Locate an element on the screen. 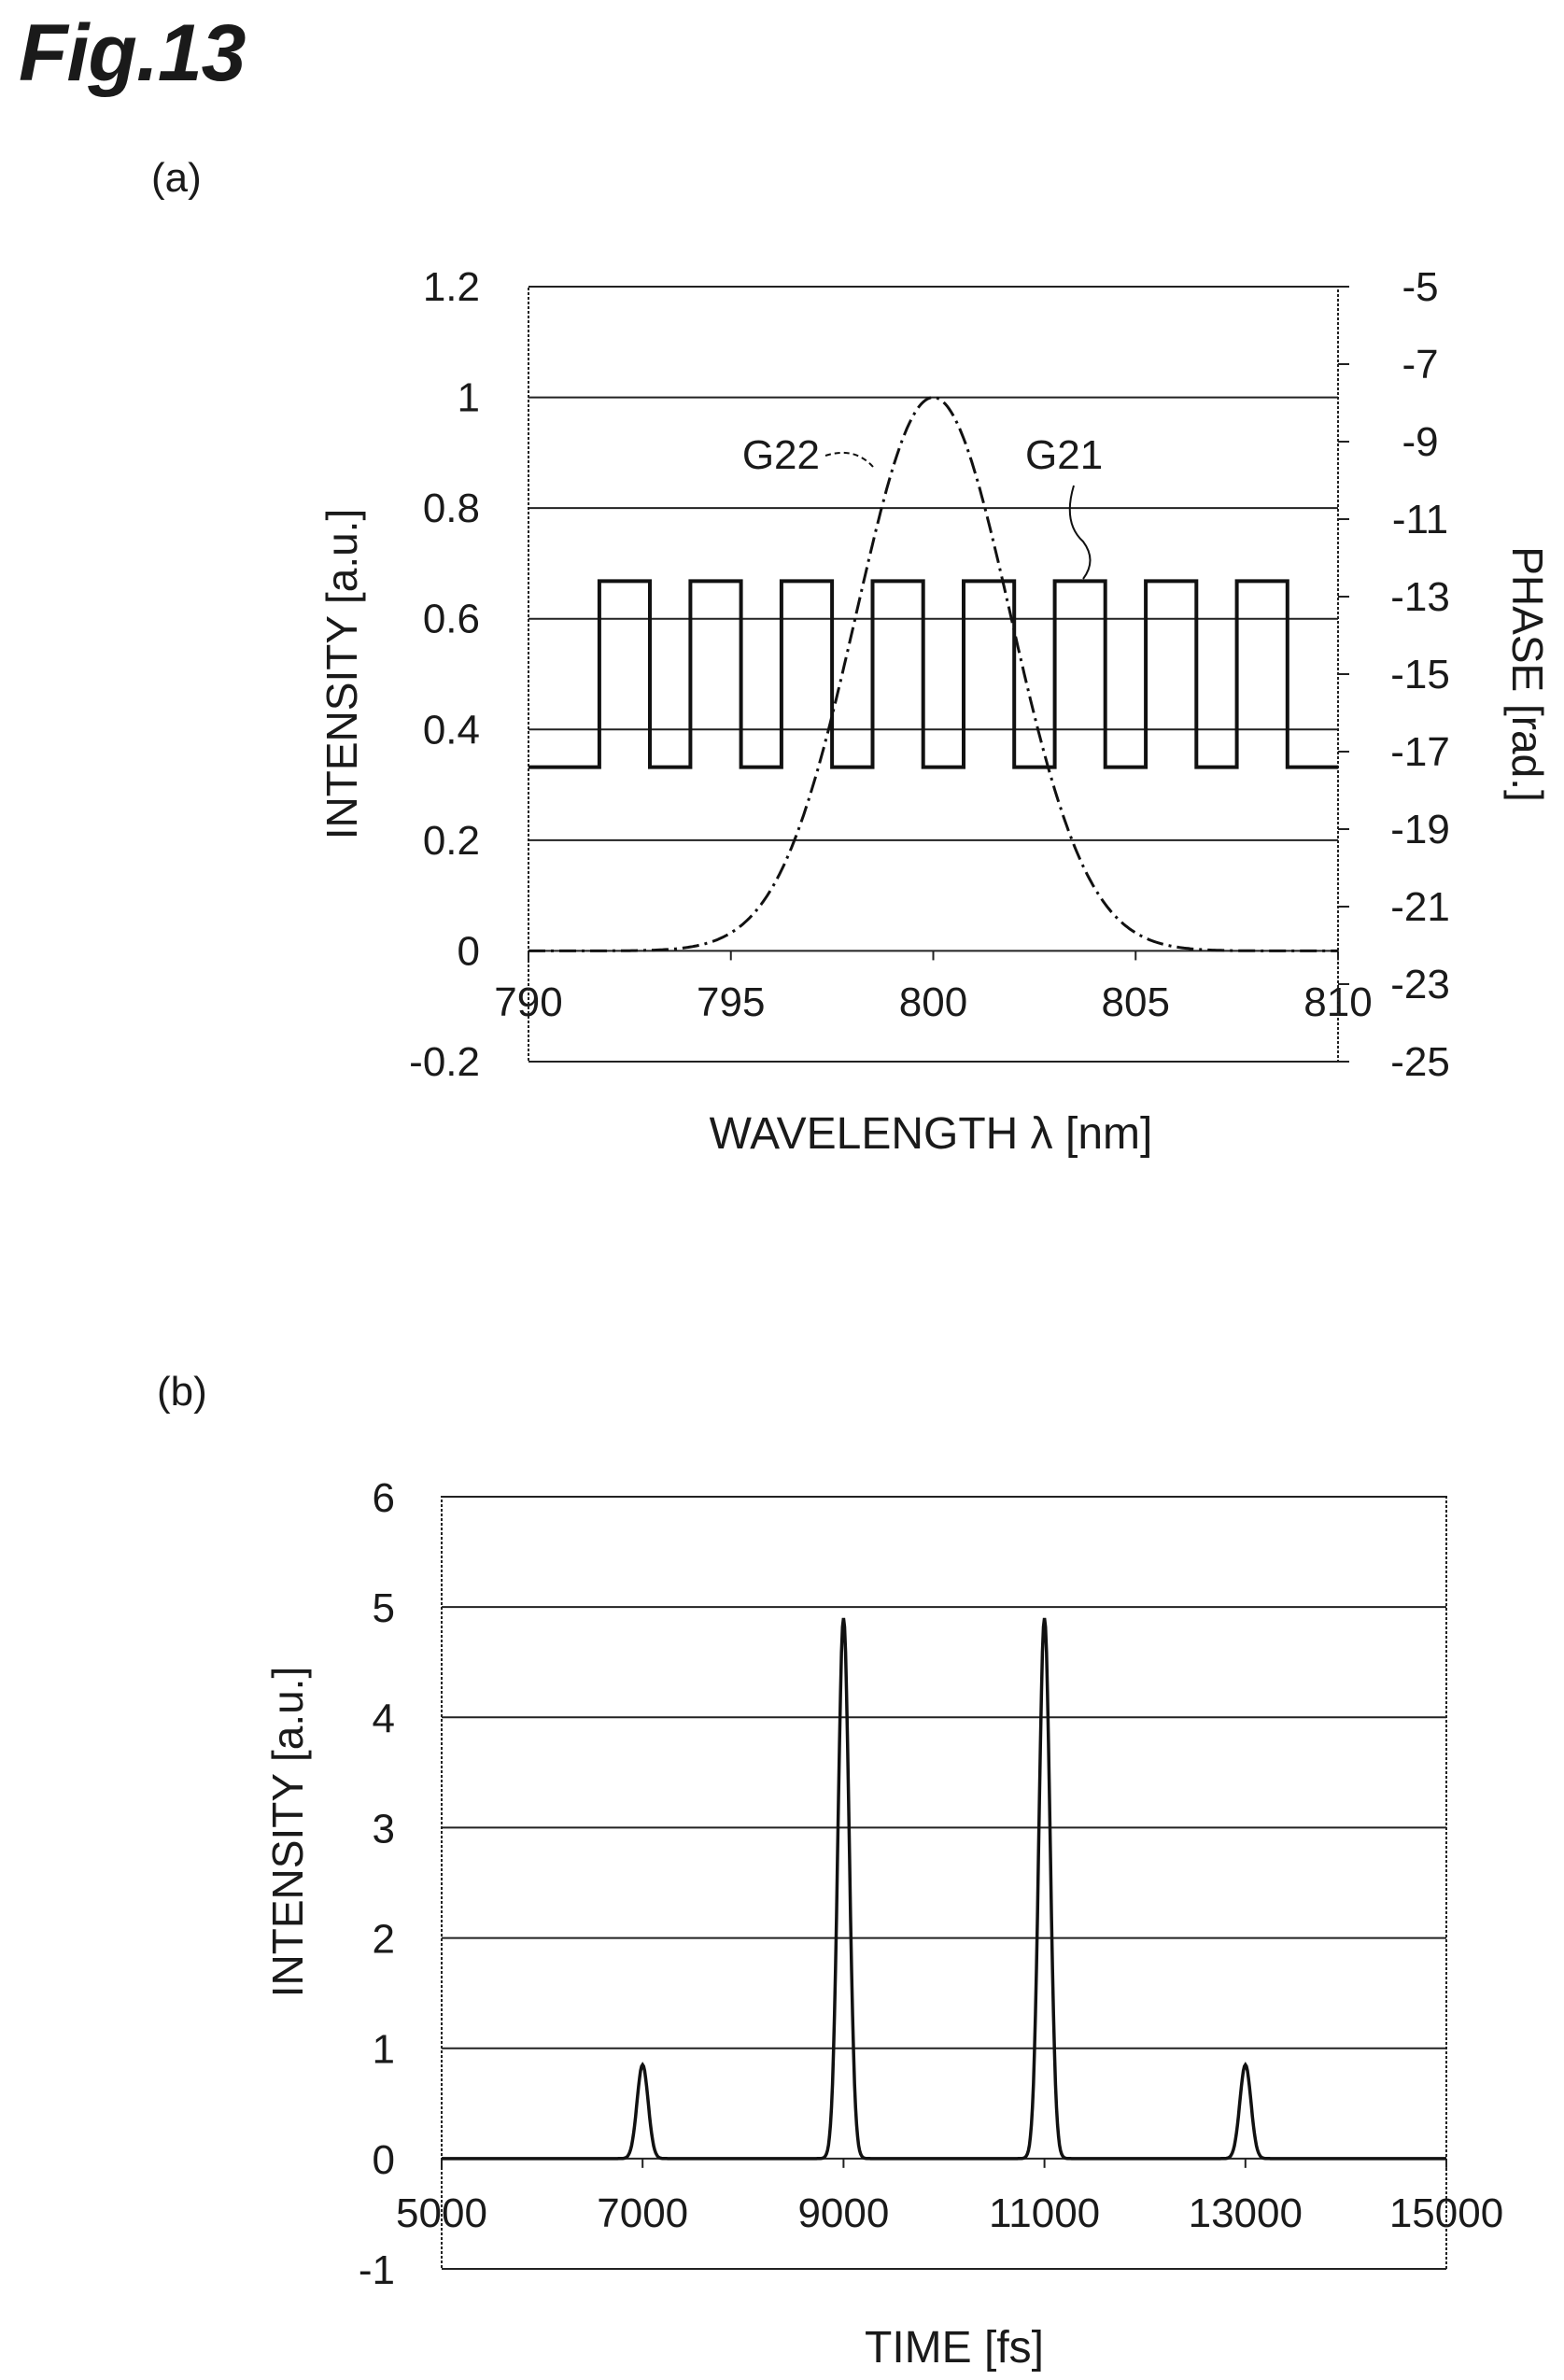 The height and width of the screenshot is (2380, 1564). y2-tick-label-a: -23 is located at coordinates (1420, 984).